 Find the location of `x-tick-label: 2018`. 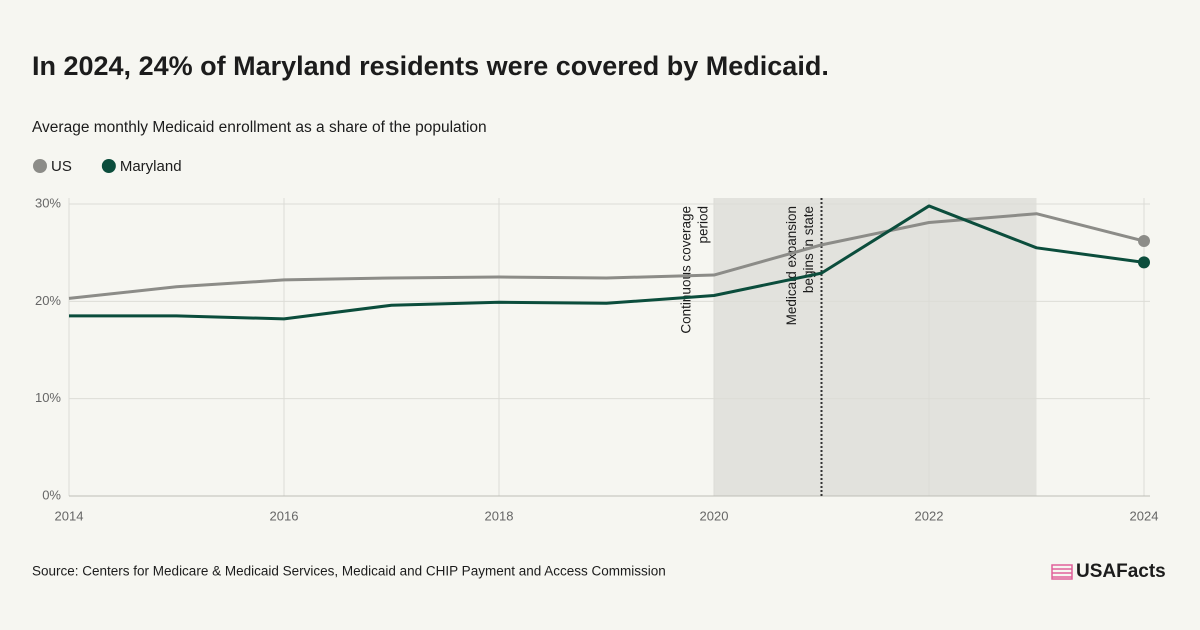

x-tick-label: 2018 is located at coordinates (499, 515).